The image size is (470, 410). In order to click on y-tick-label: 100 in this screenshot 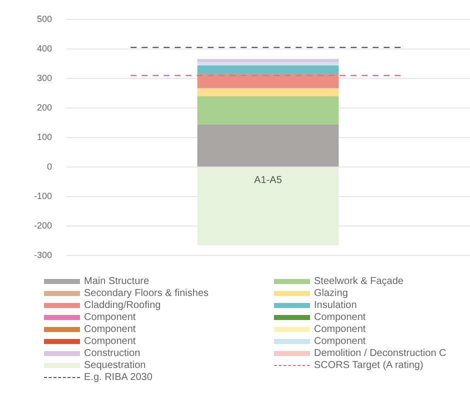, I will do `click(44, 137)`.